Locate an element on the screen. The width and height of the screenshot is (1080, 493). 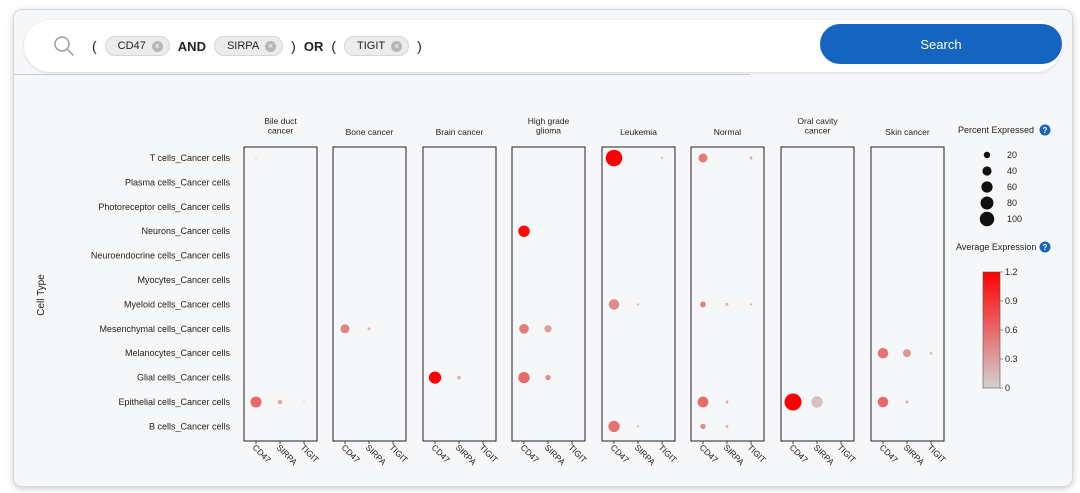
row-label: T cells_Cancer cells is located at coordinates (190, 158).